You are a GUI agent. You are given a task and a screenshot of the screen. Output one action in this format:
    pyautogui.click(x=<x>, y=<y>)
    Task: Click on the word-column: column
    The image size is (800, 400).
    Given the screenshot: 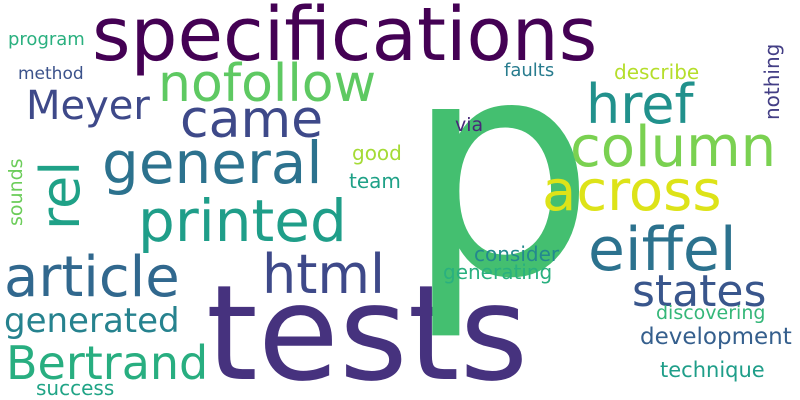 What is the action you would take?
    pyautogui.click(x=673, y=147)
    